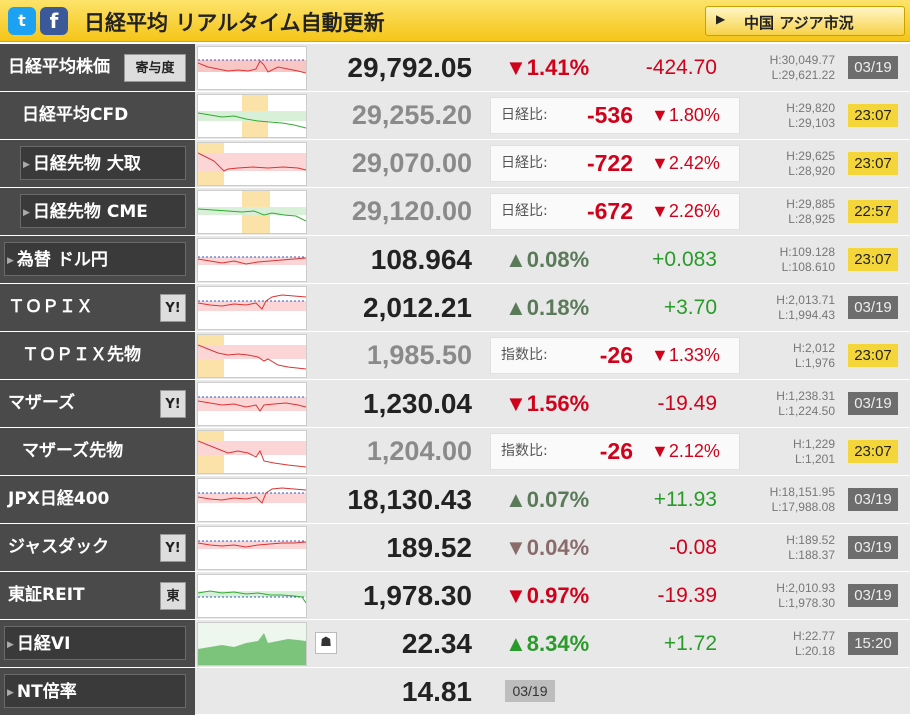 This screenshot has height=715, width=910. Describe the element at coordinates (455, 691) in the screenshot. I see `market-row-nt-ratio: ▶ NT倍率 14.81 03/19` at that location.